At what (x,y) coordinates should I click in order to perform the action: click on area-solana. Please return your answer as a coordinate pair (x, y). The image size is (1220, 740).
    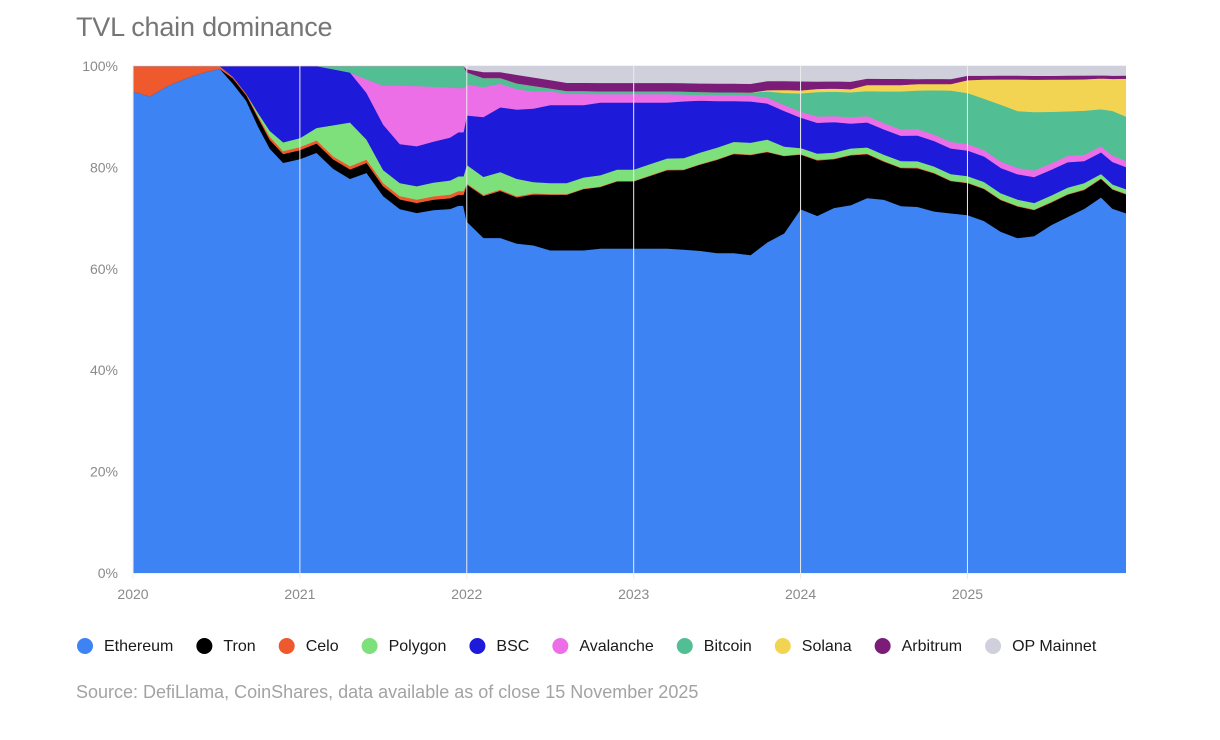
    Looking at the image, I should click on (629, 91).